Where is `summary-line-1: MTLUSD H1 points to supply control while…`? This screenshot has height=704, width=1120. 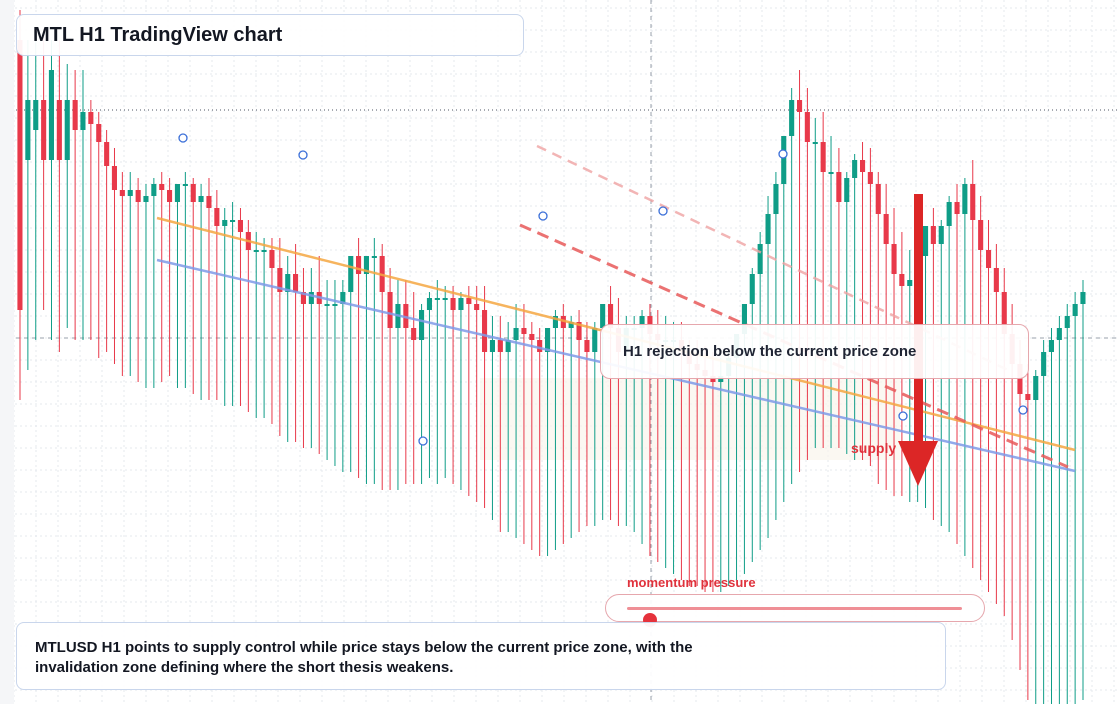
summary-line-1: MTLUSD H1 points to supply control while… is located at coordinates (364, 647).